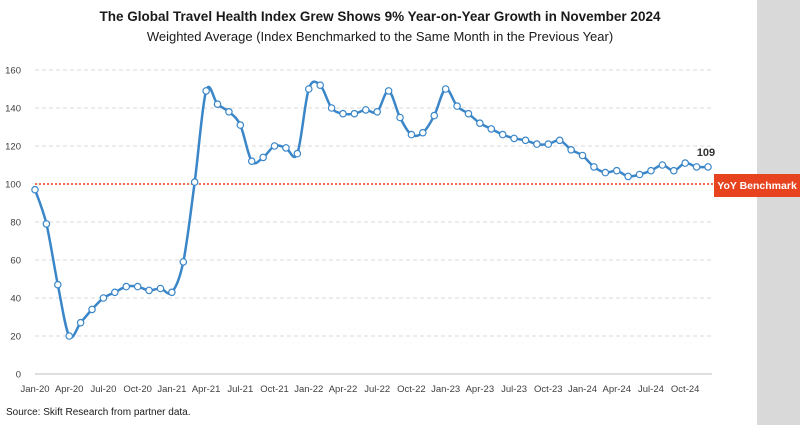 This screenshot has width=800, height=425. I want to click on x-tick-label: Jul-24, so click(651, 389).